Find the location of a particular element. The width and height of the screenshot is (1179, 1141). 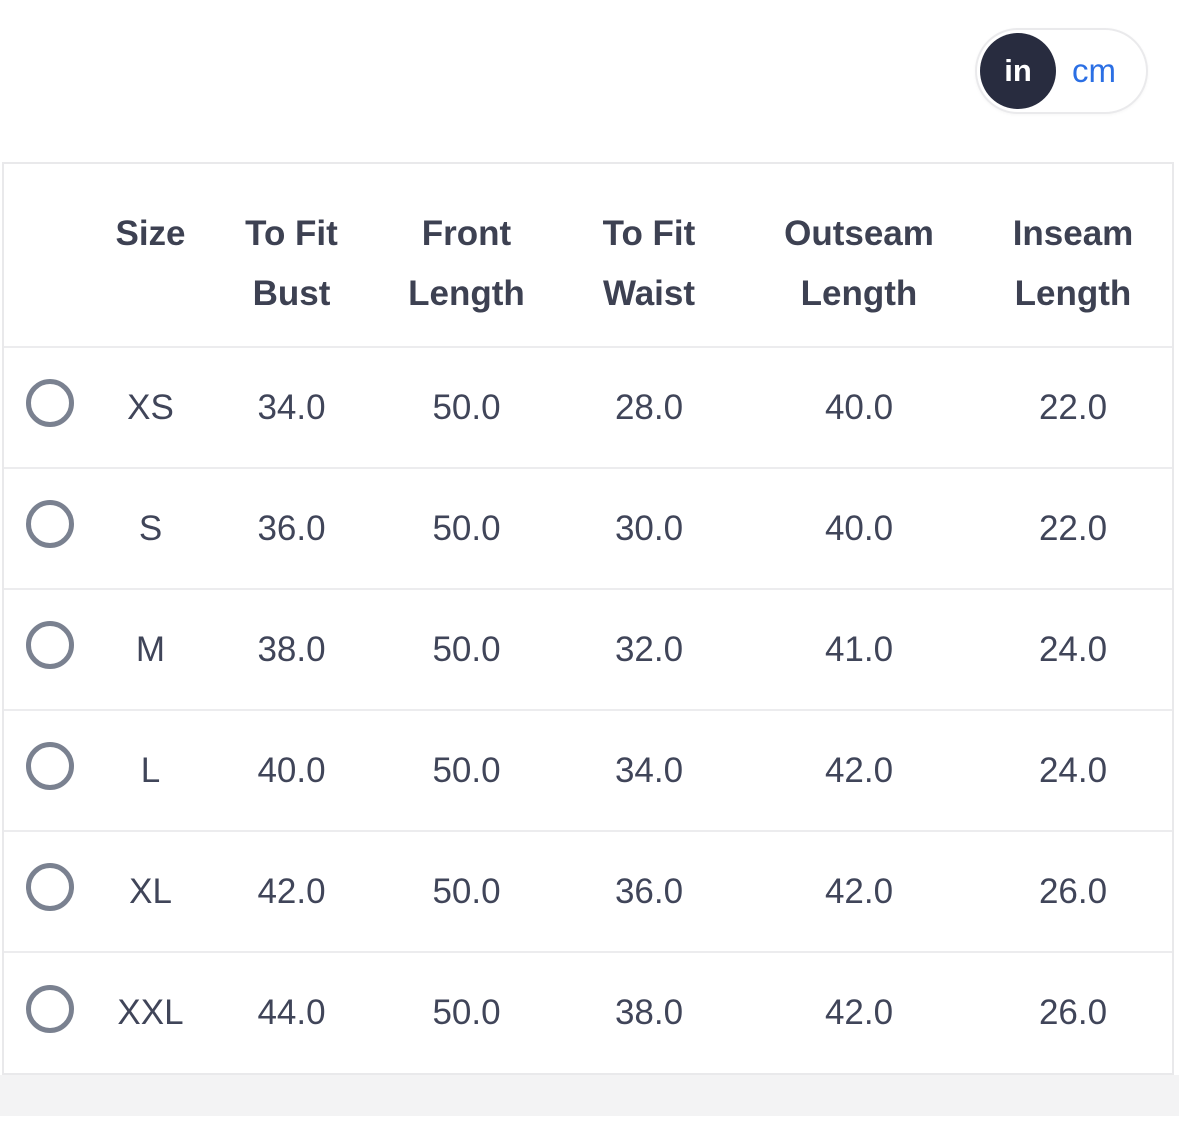

col-header-to-fit-waist: To Fit Waist is located at coordinates (649, 263).